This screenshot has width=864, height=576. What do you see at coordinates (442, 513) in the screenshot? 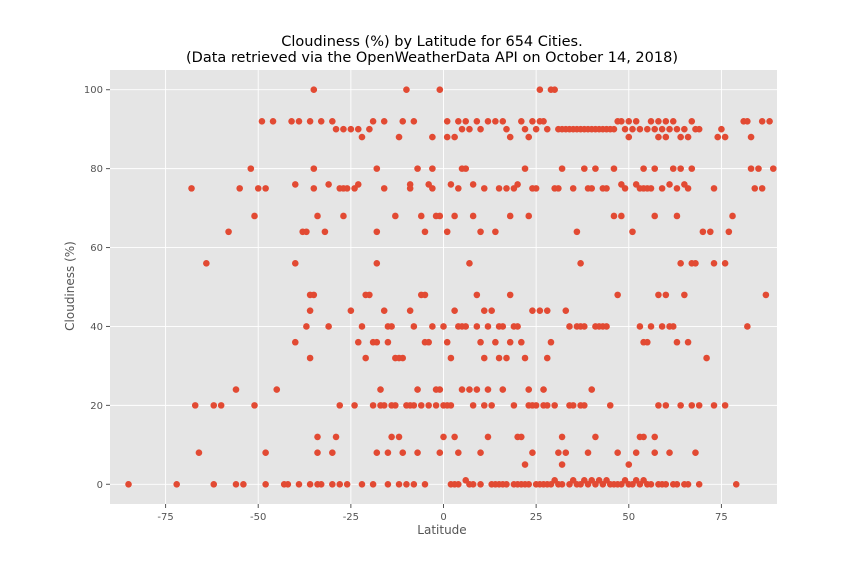
I see `x-axis-ticks: -75 -50 -25 0 25 50 75` at bounding box center [442, 513].